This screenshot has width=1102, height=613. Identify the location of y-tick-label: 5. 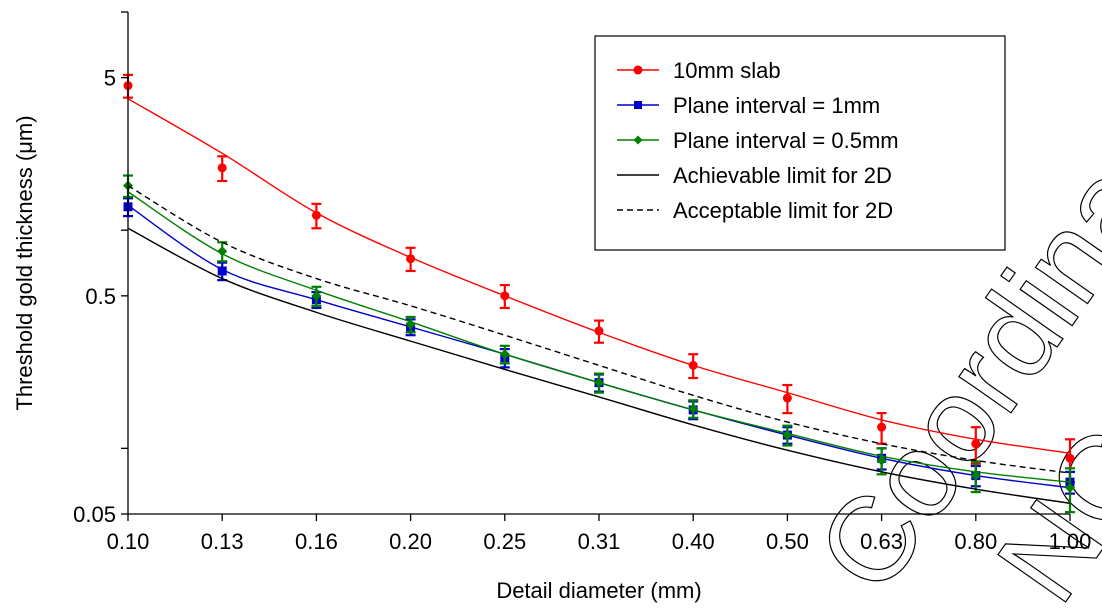
(110, 78).